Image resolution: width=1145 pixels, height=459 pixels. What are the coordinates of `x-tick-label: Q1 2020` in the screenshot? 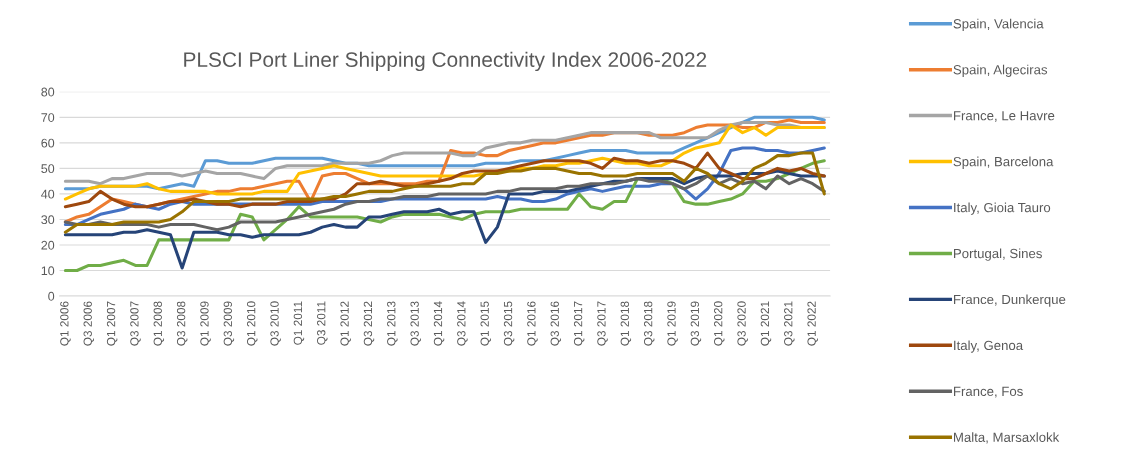 It's located at (719, 323).